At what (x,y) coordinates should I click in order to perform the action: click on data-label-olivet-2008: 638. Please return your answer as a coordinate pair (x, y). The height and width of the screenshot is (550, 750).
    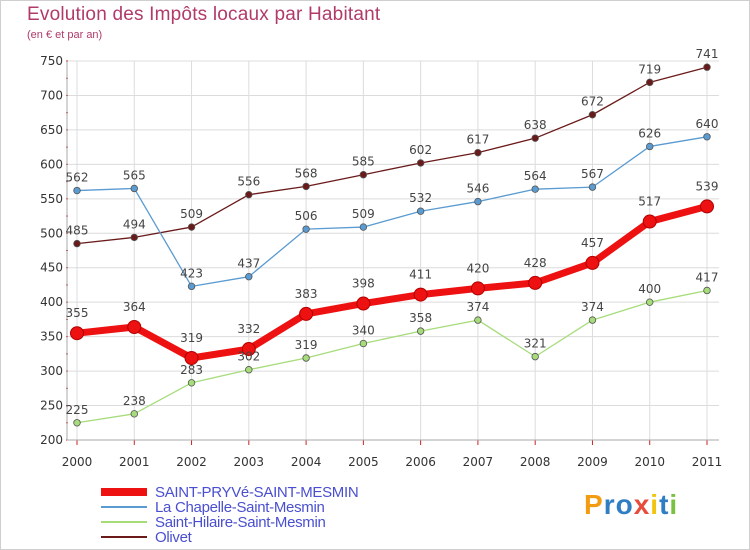
    Looking at the image, I should click on (535, 125).